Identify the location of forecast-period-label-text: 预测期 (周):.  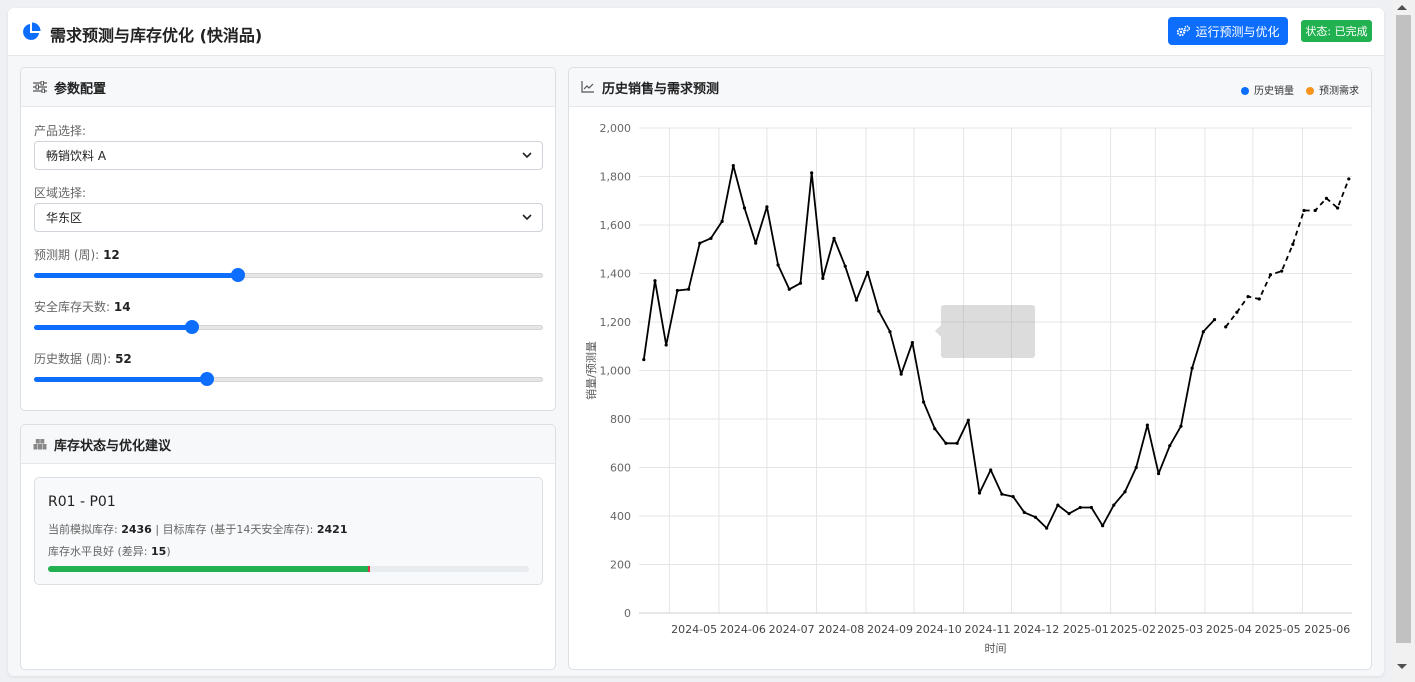
(67, 255).